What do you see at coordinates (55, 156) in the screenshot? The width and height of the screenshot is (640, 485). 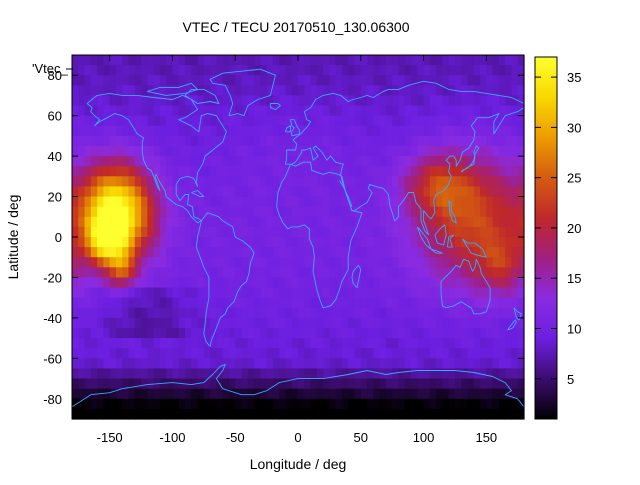 I see `y-tick-label: 40` at bounding box center [55, 156].